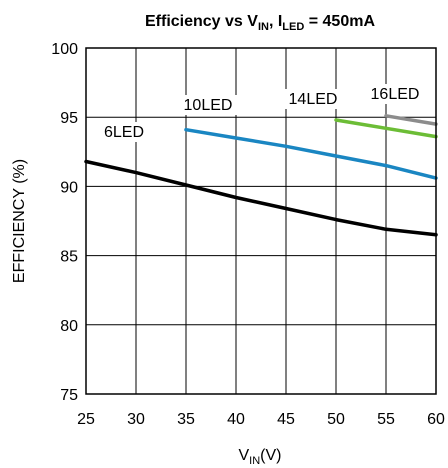  Describe the element at coordinates (19, 221) in the screenshot. I see `y-axis-label: EFFICIENCY (%)` at that location.